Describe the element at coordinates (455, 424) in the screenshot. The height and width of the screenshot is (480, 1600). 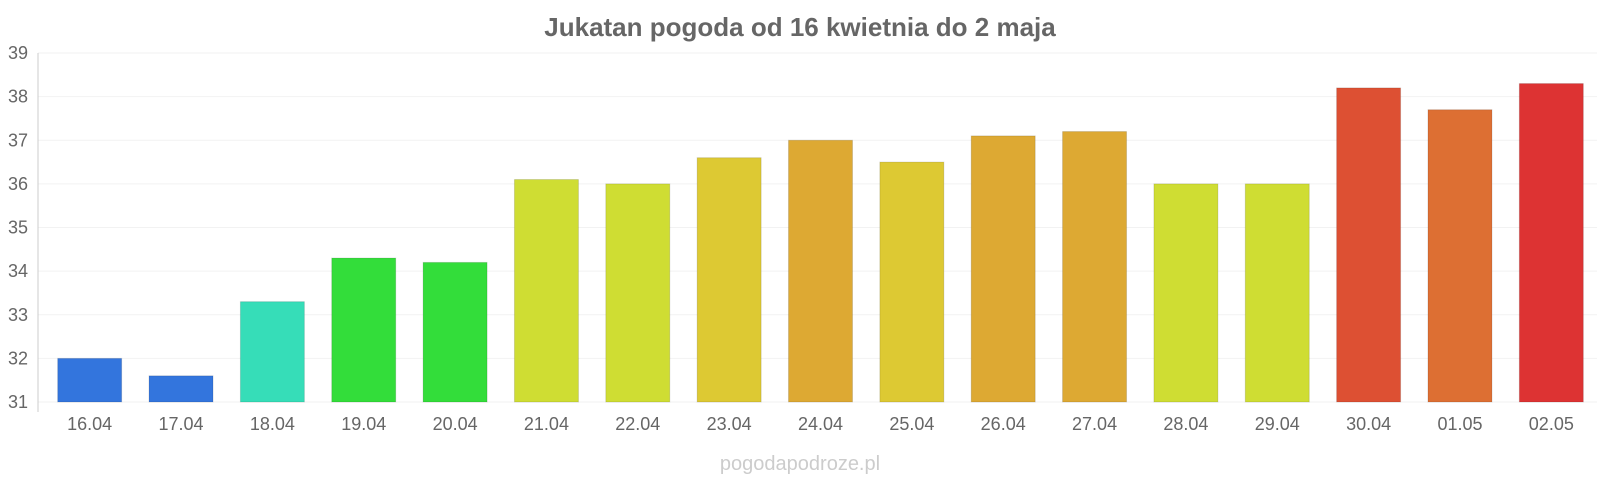
I see `x-tick-label: 20.04` at that location.